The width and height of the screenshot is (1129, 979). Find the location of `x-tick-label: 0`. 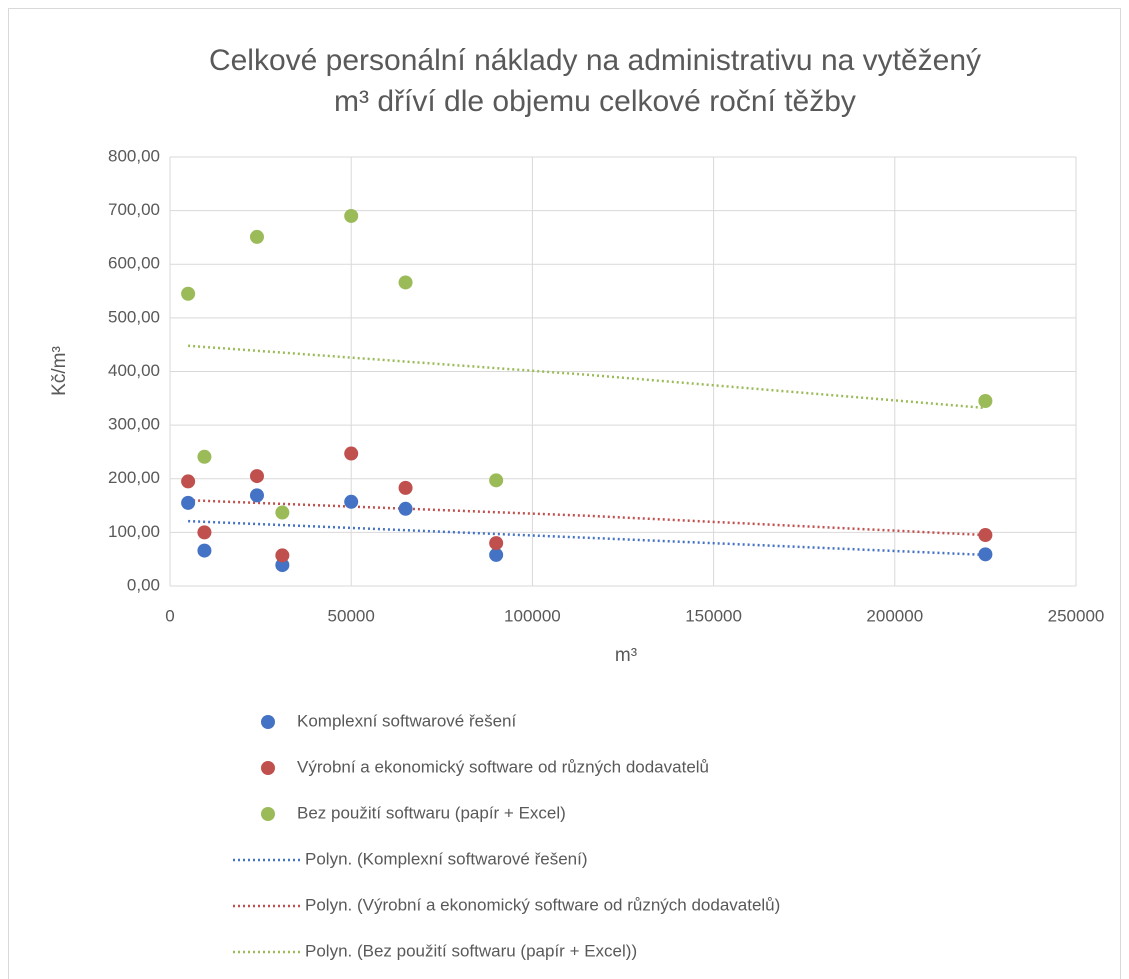

x-tick-label: 0 is located at coordinates (169, 615).